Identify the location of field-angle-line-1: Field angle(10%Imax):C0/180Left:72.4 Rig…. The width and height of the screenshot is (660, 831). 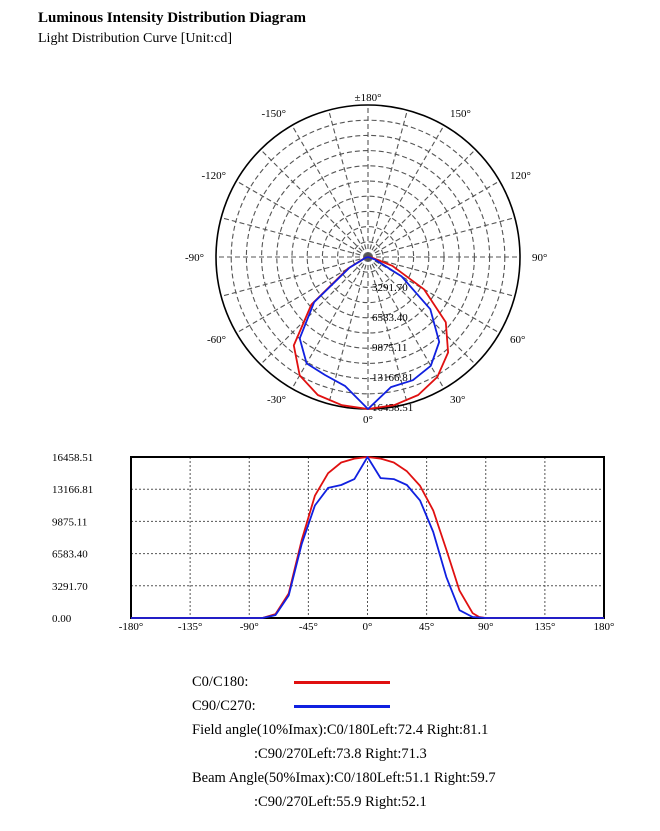
(340, 730).